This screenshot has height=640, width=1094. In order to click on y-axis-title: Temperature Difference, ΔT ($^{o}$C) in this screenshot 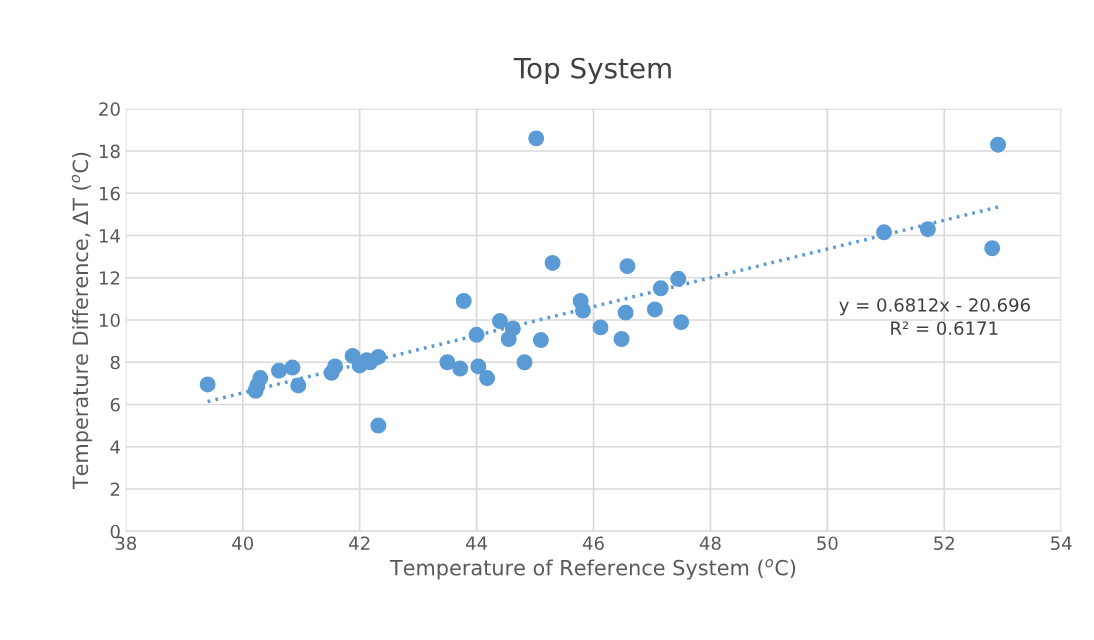, I will do `click(82, 321)`.